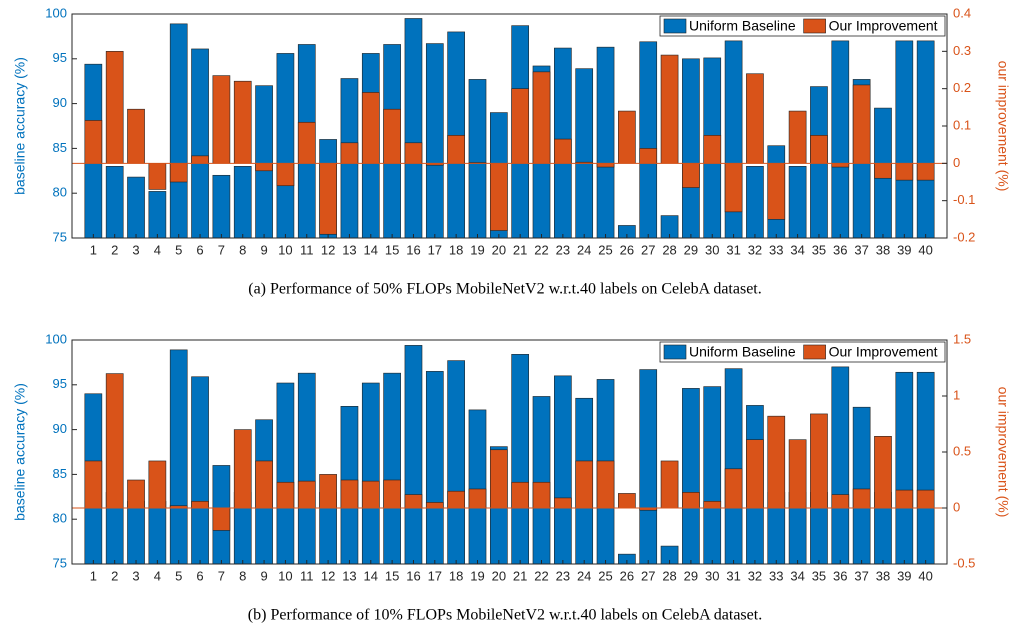 The height and width of the screenshot is (631, 1011). Describe the element at coordinates (20, 452) in the screenshot. I see `y-axis-label: baseline accuracy (%)` at that location.